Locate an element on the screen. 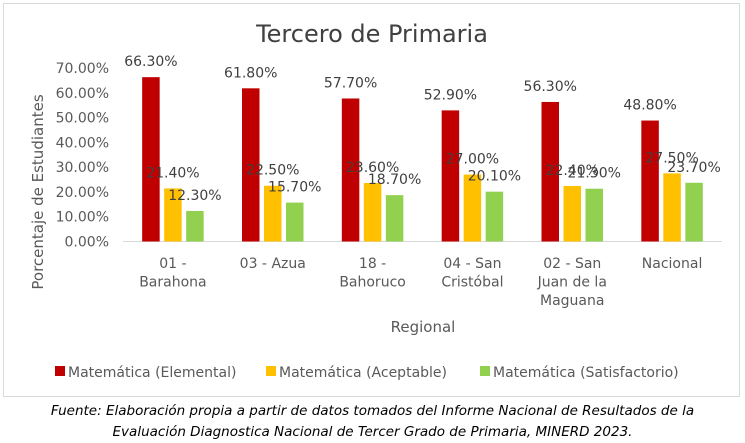 This screenshot has width=745, height=443. data-label: 22.40% is located at coordinates (572, 171).